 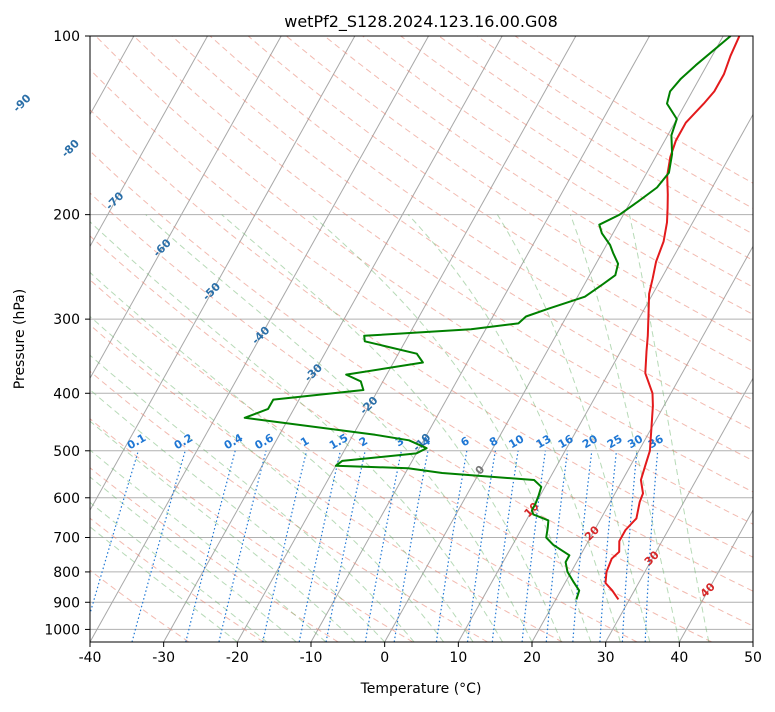 I want to click on y-tick-label: 200, so click(x=66, y=216).